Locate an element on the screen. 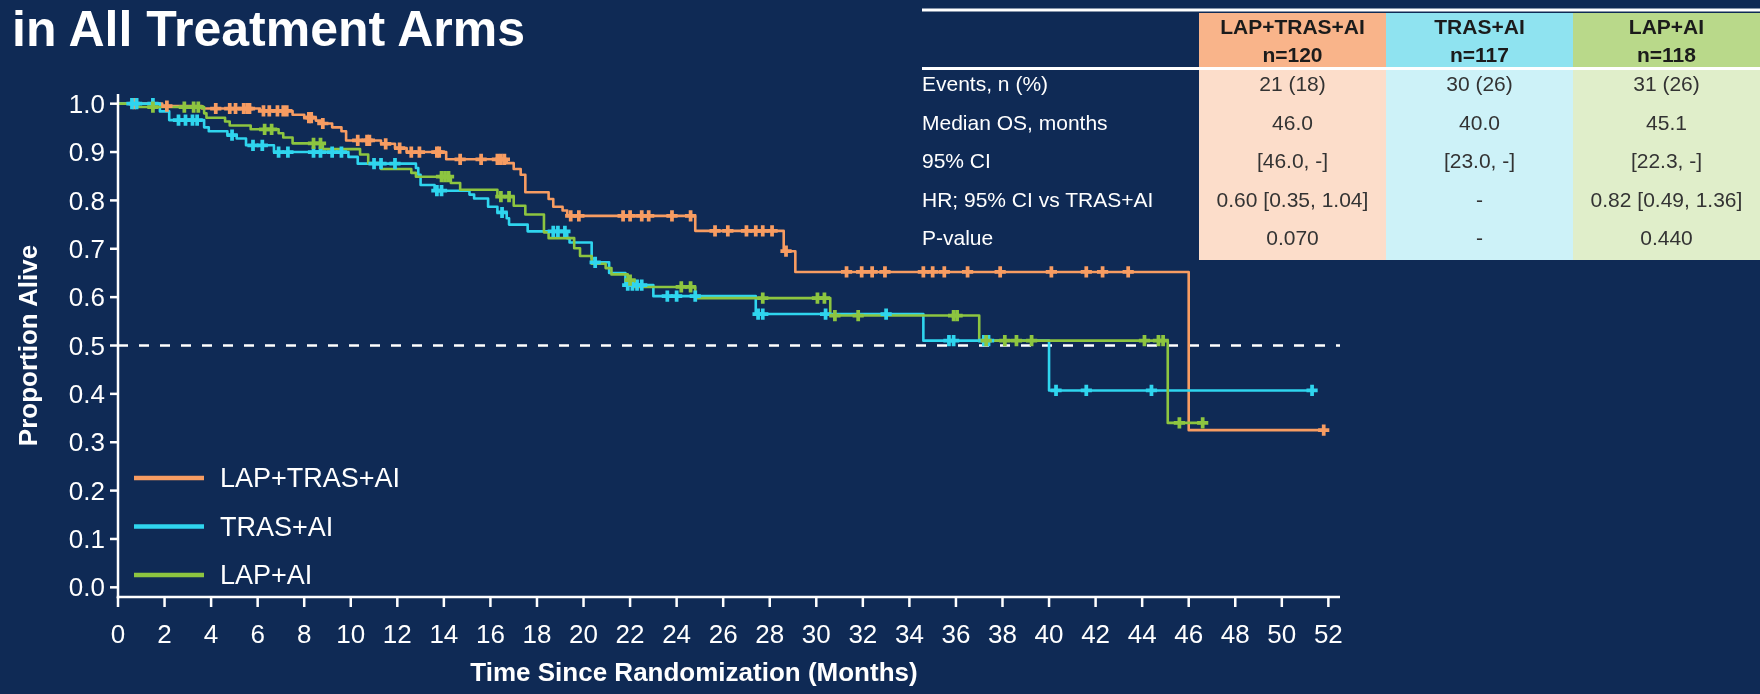 The width and height of the screenshot is (1760, 694). y-tick-label: 0.2 is located at coordinates (86, 490).